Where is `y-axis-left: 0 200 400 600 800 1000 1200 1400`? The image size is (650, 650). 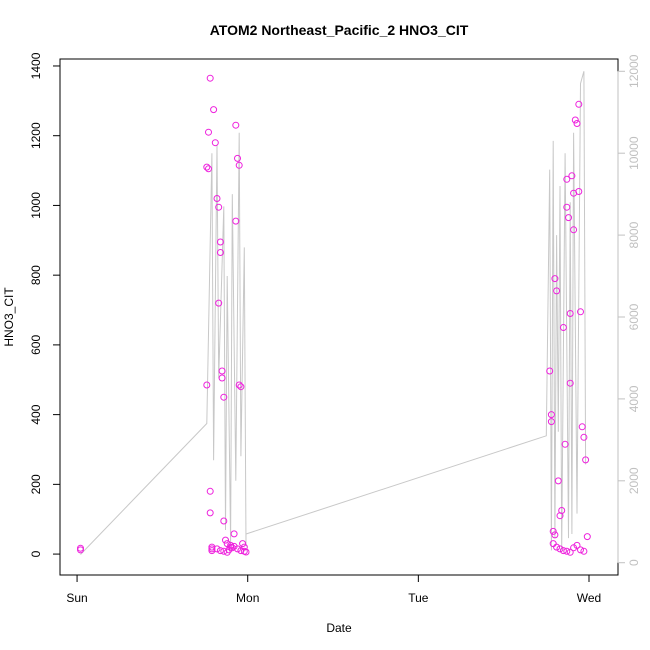 y-axis-left: 0 200 400 600 800 1000 1200 1400 is located at coordinates (45, 304).